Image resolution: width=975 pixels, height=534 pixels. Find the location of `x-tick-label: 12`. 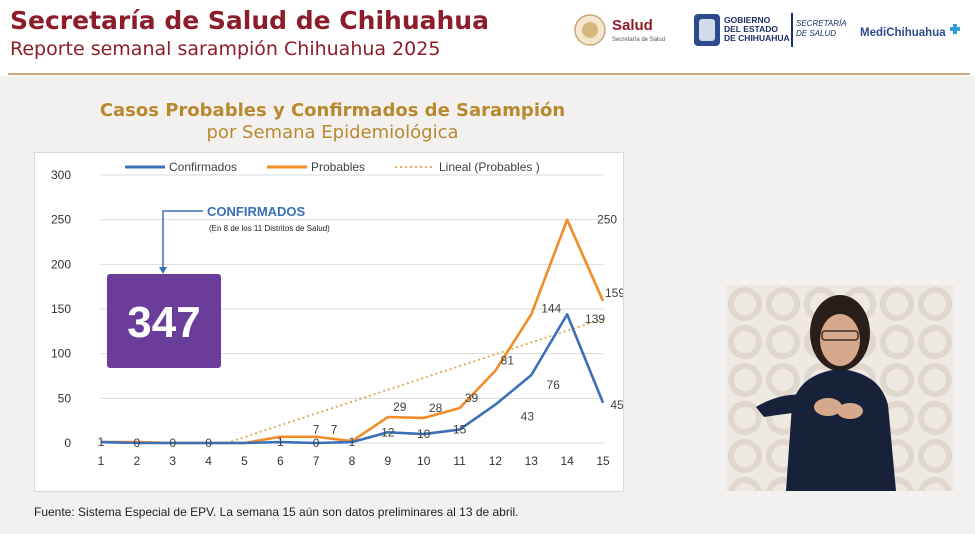

x-tick-label: 12 is located at coordinates (496, 461).